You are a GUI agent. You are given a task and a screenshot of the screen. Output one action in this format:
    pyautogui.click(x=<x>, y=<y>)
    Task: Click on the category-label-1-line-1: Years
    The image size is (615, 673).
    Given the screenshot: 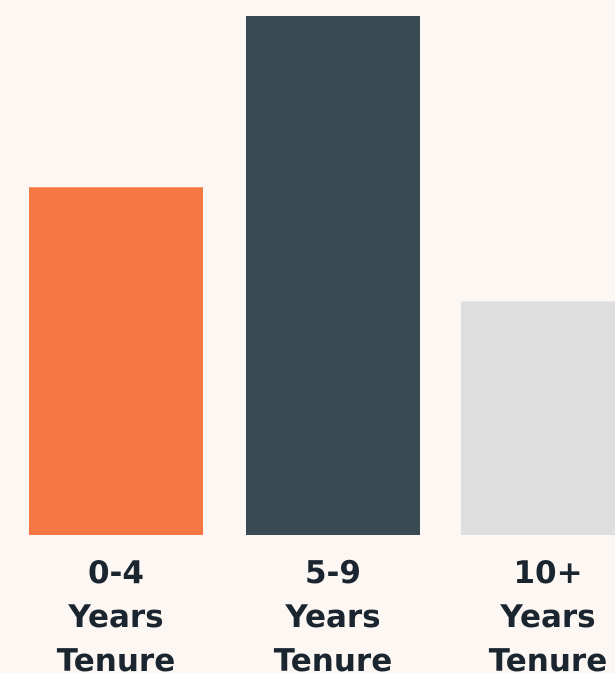 What is the action you would take?
    pyautogui.click(x=332, y=617)
    